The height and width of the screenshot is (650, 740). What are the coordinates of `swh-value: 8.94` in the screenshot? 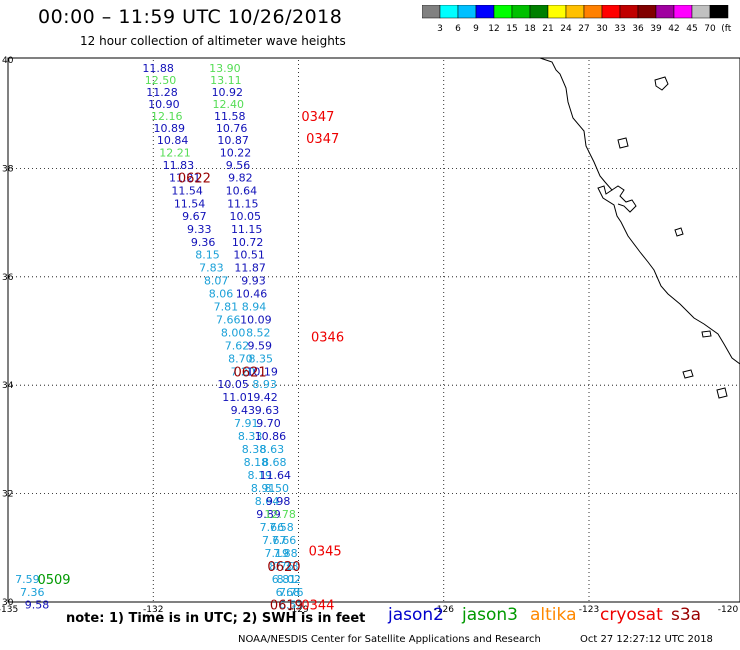 It's located at (254, 307).